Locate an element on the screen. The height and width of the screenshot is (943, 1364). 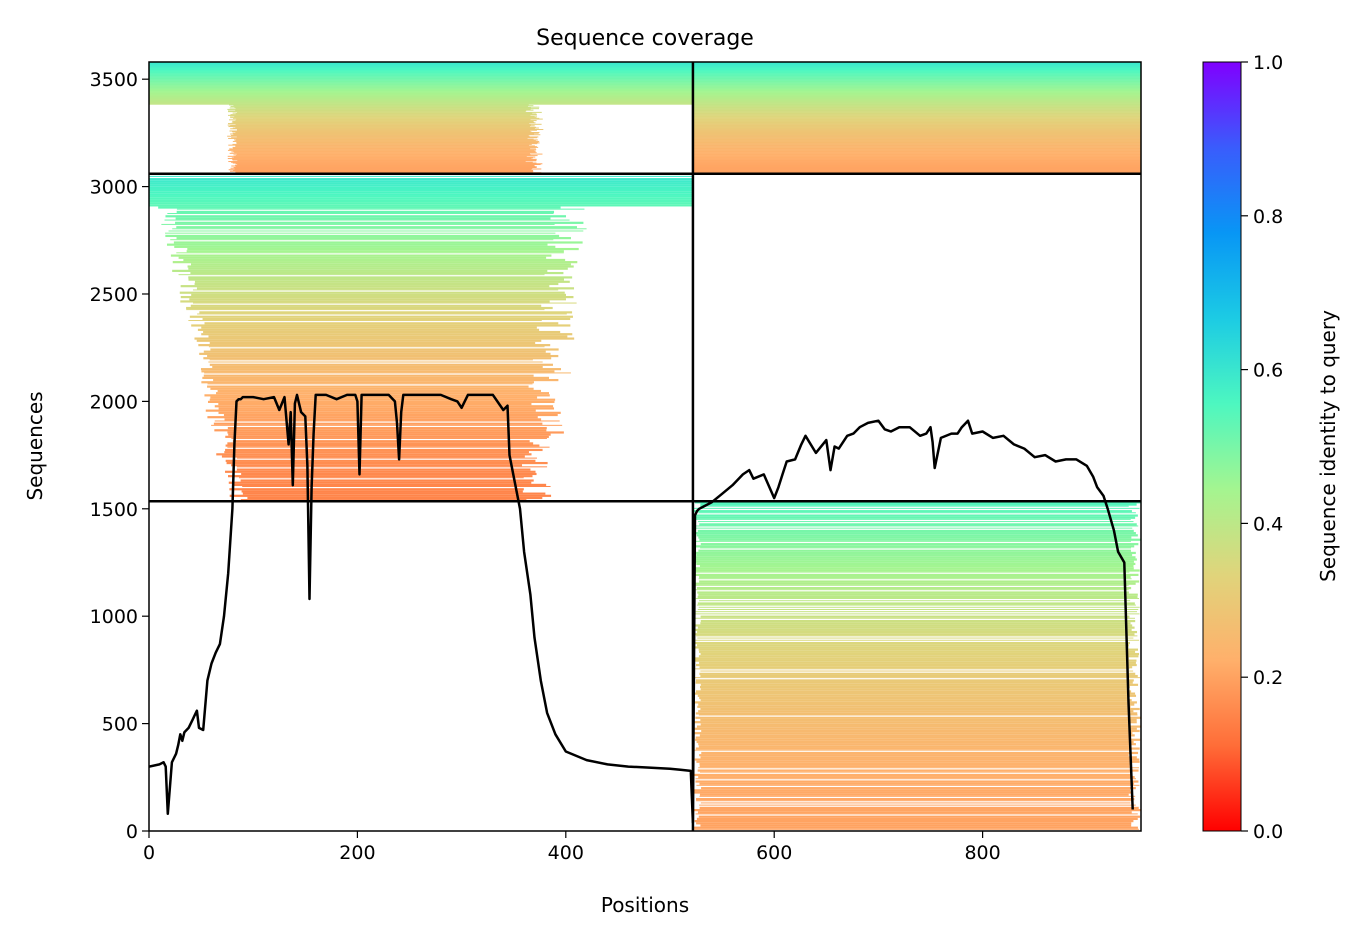
colorbar-tick-label: 0.6 is located at coordinates (1268, 371).